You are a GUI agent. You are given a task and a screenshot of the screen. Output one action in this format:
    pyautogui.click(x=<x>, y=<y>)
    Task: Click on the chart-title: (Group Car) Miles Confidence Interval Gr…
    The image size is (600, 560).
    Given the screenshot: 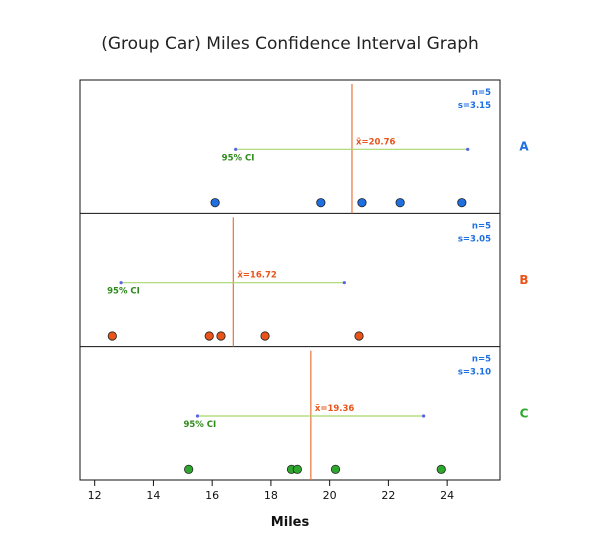 What is the action you would take?
    pyautogui.click(x=290, y=44)
    